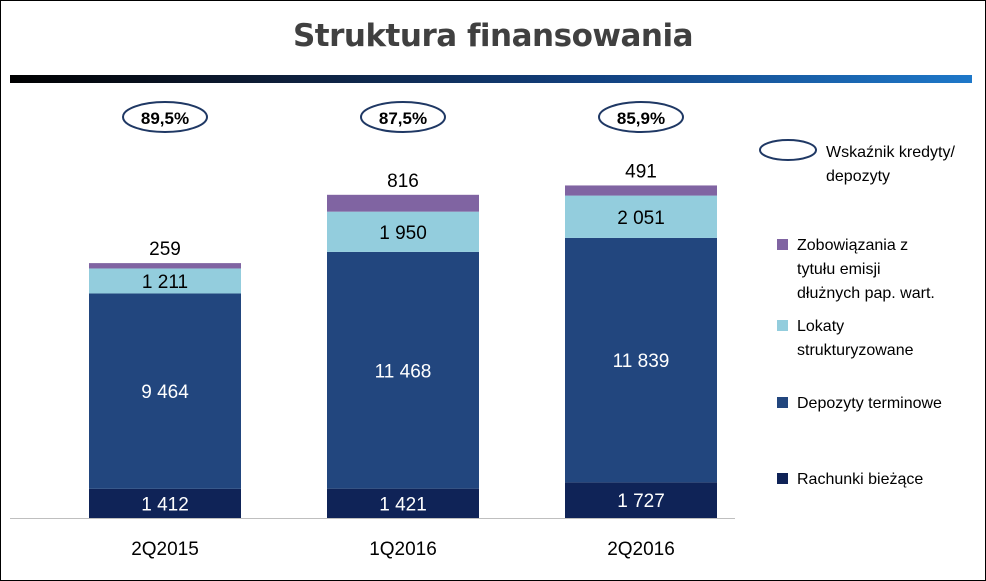 The width and height of the screenshot is (986, 581). Describe the element at coordinates (403, 181) in the screenshot. I see `data-label: 816` at that location.